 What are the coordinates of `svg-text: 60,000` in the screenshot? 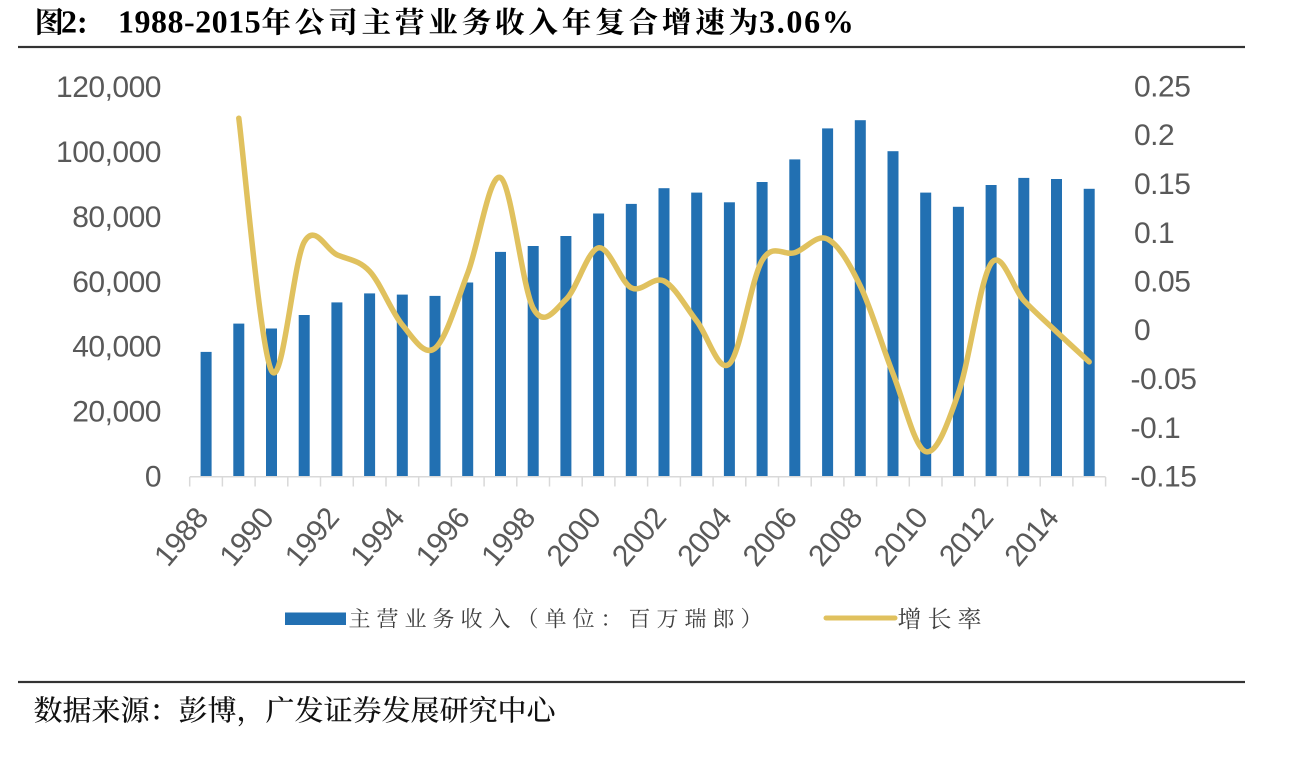 It's located at (116, 282).